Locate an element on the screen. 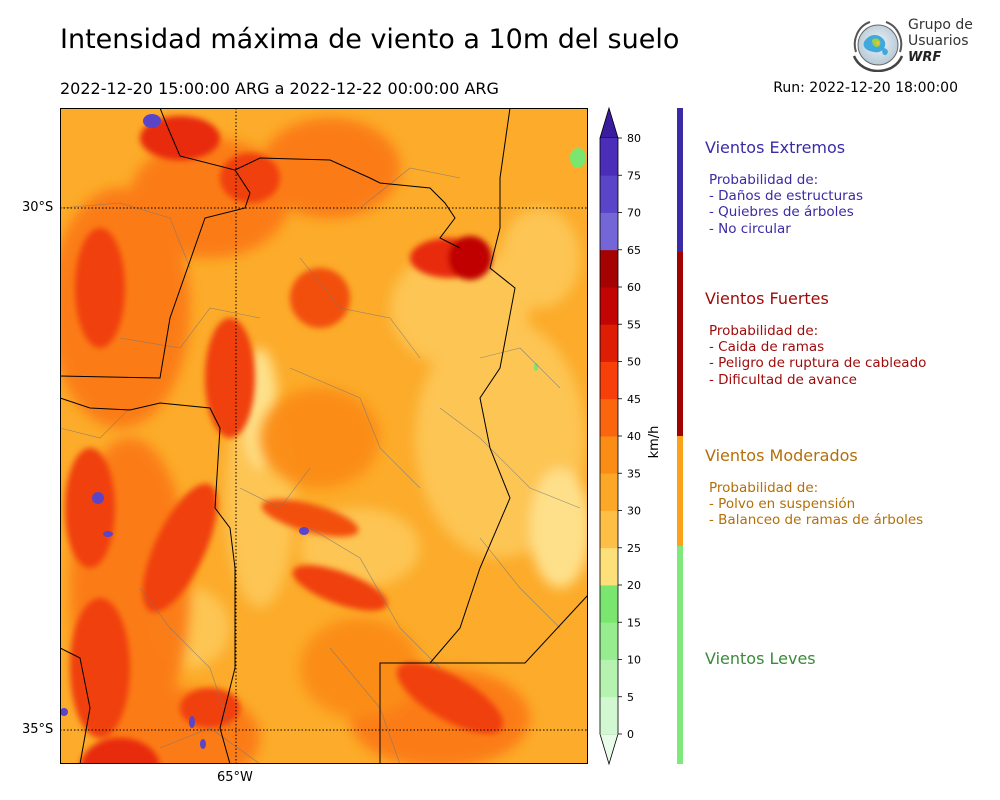  desc-line: - Peligro de ruptura de cableado is located at coordinates (818, 363).